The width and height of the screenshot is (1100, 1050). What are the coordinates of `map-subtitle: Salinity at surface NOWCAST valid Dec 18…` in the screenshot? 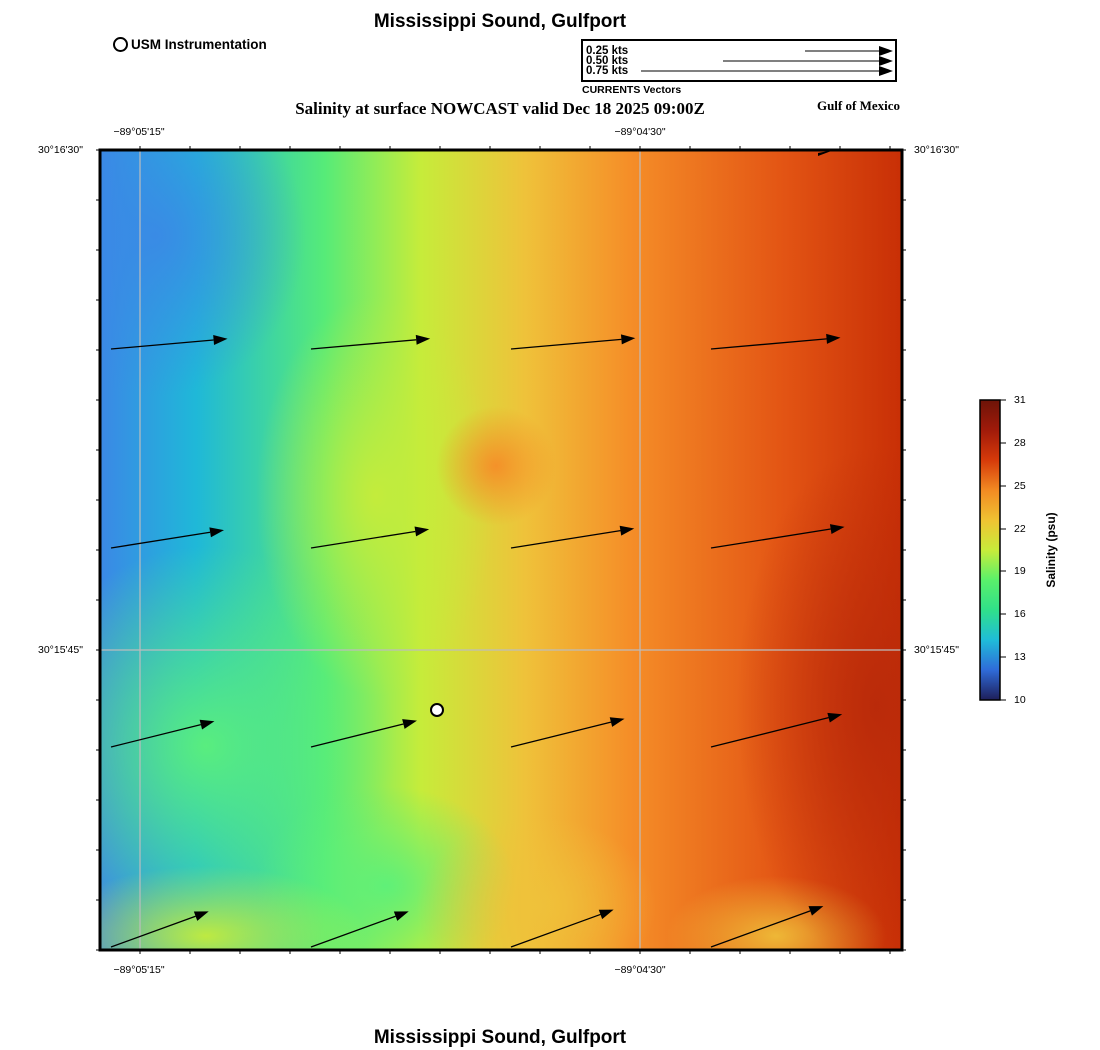 It's located at (500, 108).